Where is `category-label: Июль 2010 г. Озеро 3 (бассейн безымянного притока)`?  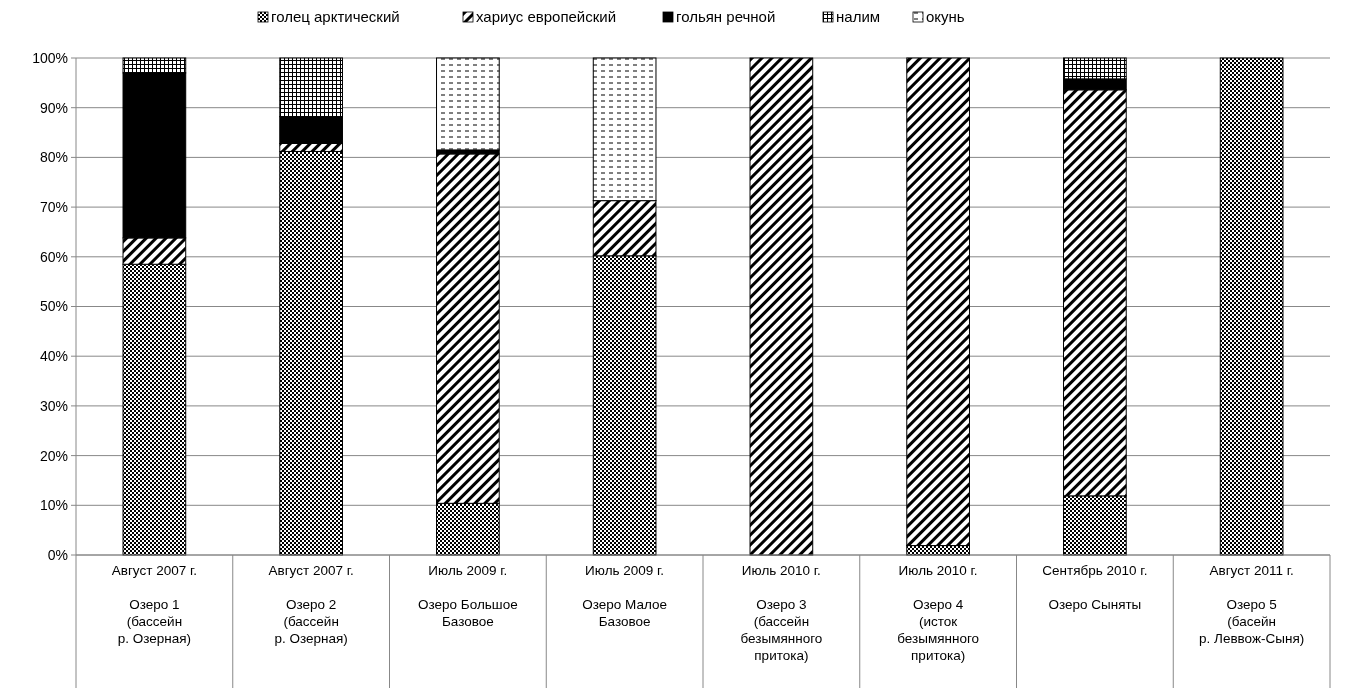 category-label: Июль 2010 г. Озеро 3 (бассейн безымянного притока) is located at coordinates (781, 613).